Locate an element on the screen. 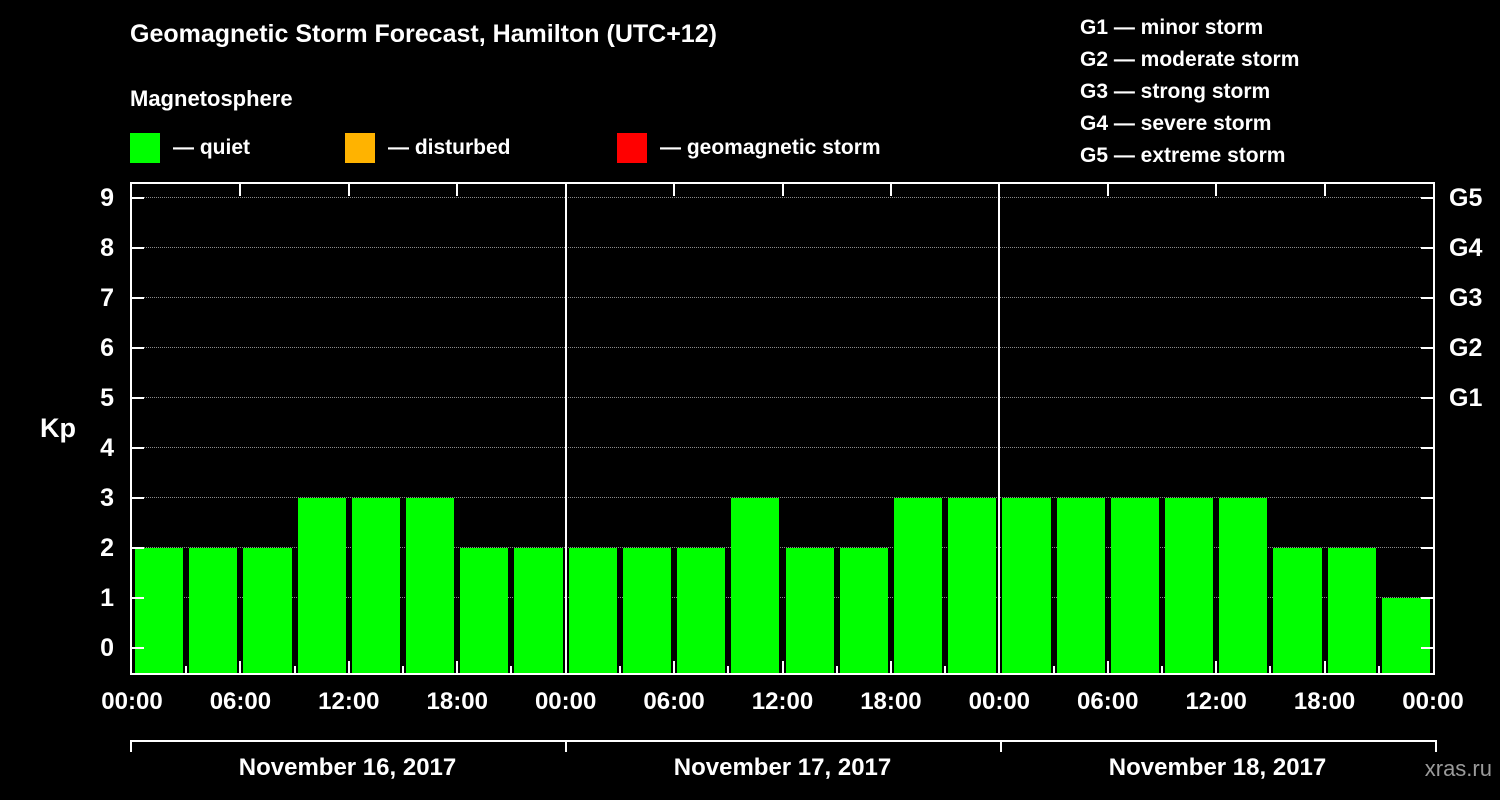  legend-item-disturbed: — disturbed is located at coordinates (428, 148).